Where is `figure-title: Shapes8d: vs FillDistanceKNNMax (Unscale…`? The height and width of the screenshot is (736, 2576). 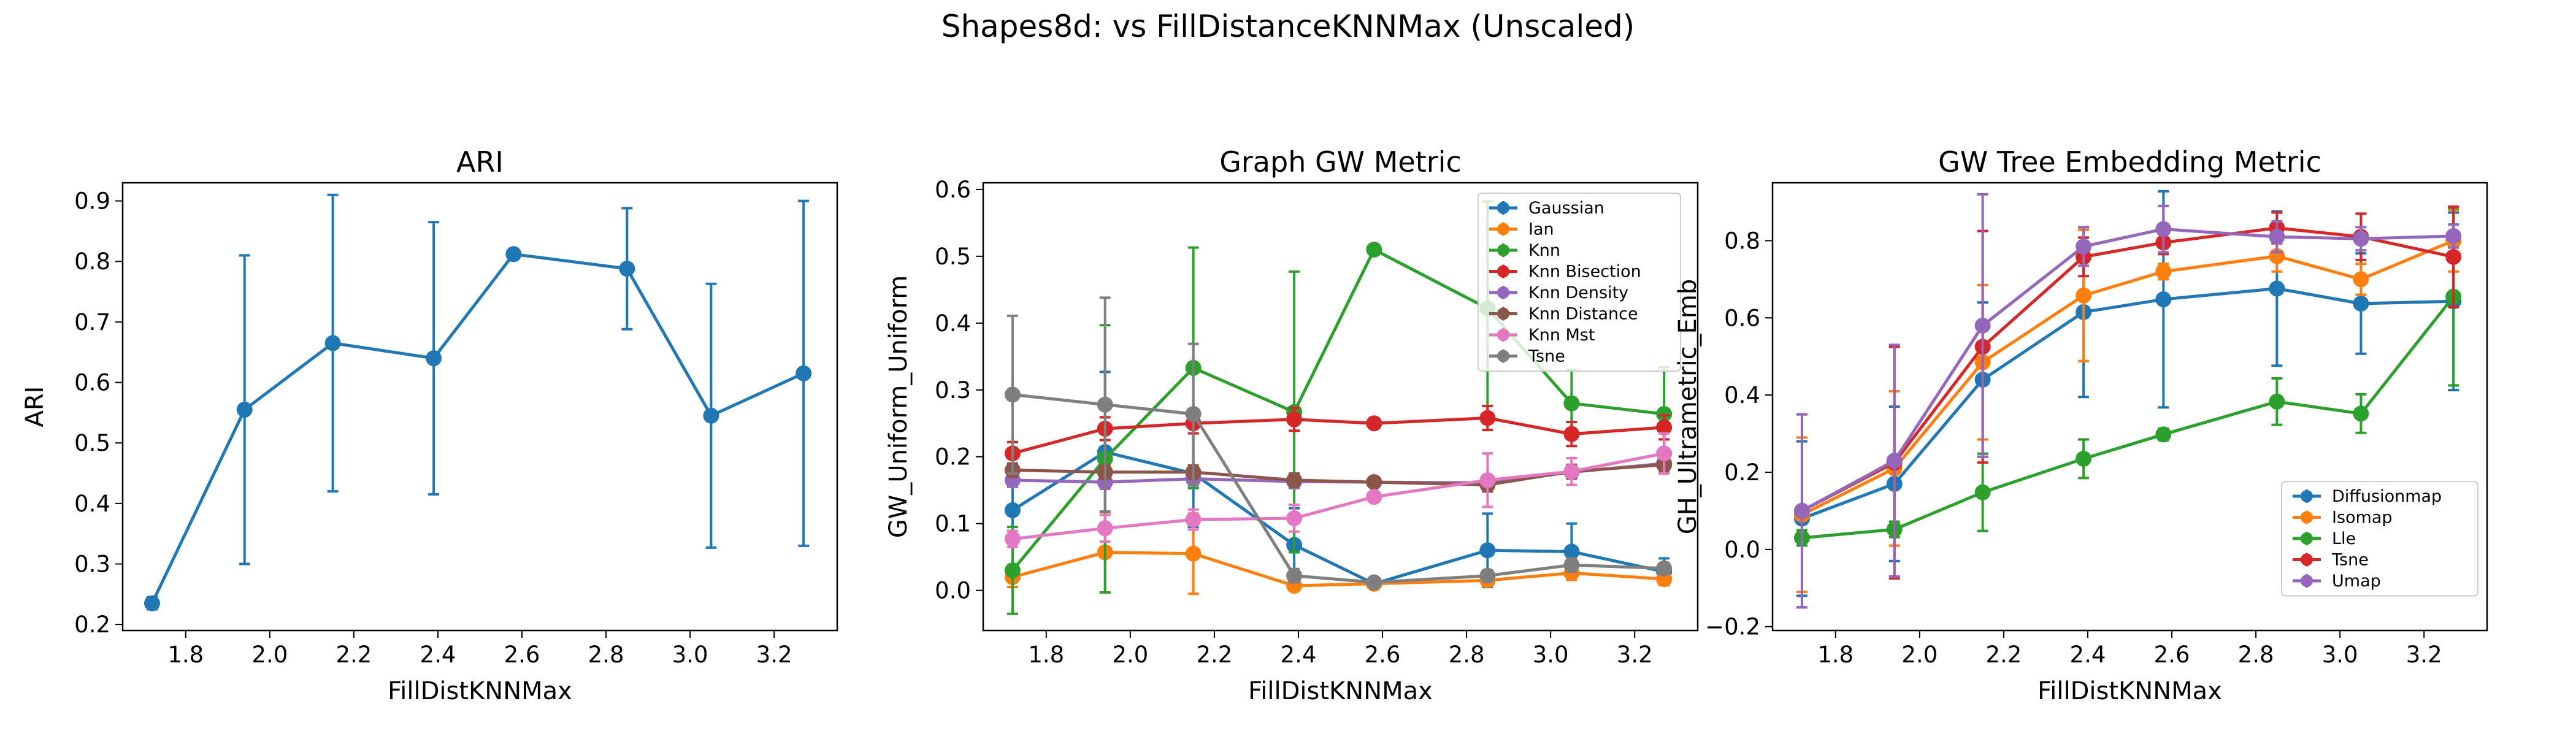
figure-title: Shapes8d: vs FillDistanceKNNMax (Unscale… is located at coordinates (1288, 26).